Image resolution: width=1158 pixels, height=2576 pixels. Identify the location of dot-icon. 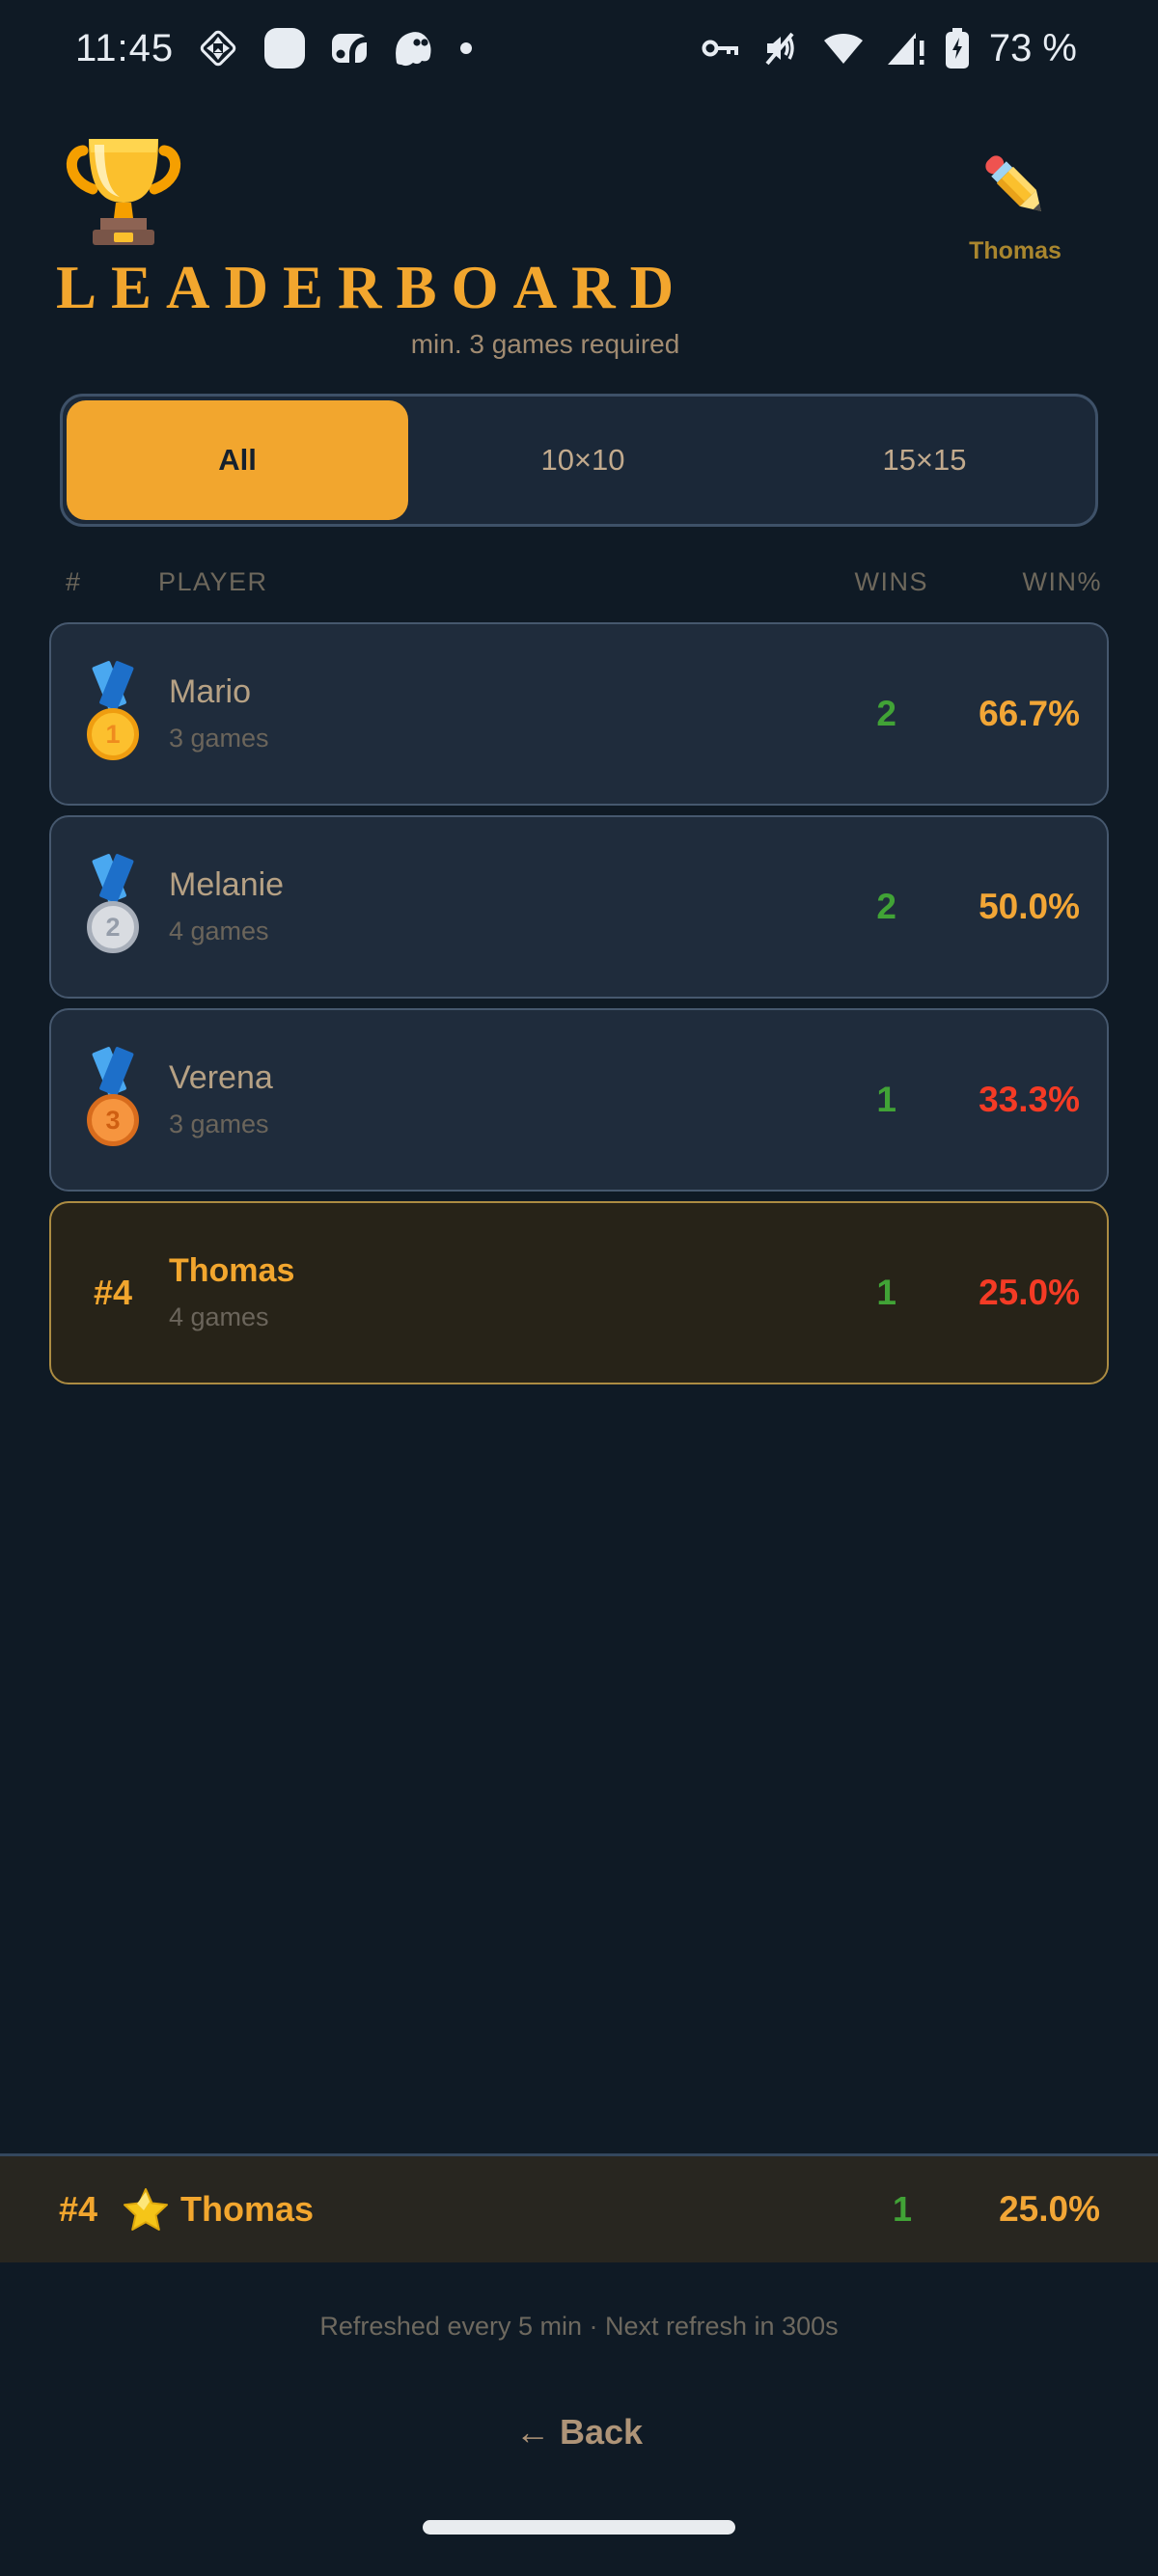
(466, 48).